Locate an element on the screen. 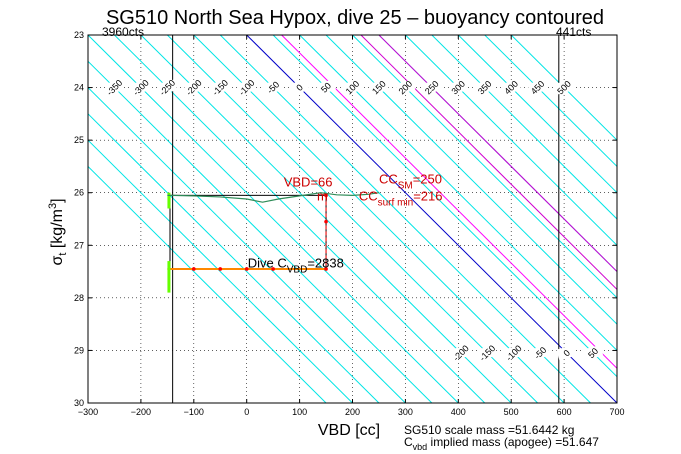 The image size is (681, 454). dive-profile-line is located at coordinates (273, 197).